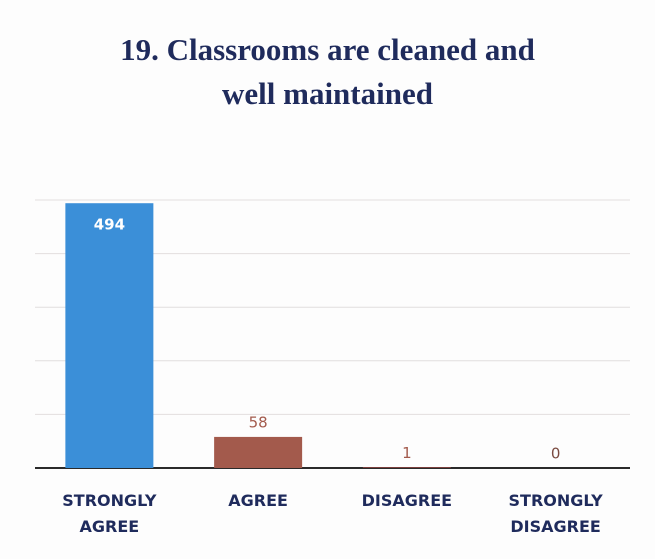  Describe the element at coordinates (555, 513) in the screenshot. I see `x-tick-label: STRONGLY DISAGREE` at that location.